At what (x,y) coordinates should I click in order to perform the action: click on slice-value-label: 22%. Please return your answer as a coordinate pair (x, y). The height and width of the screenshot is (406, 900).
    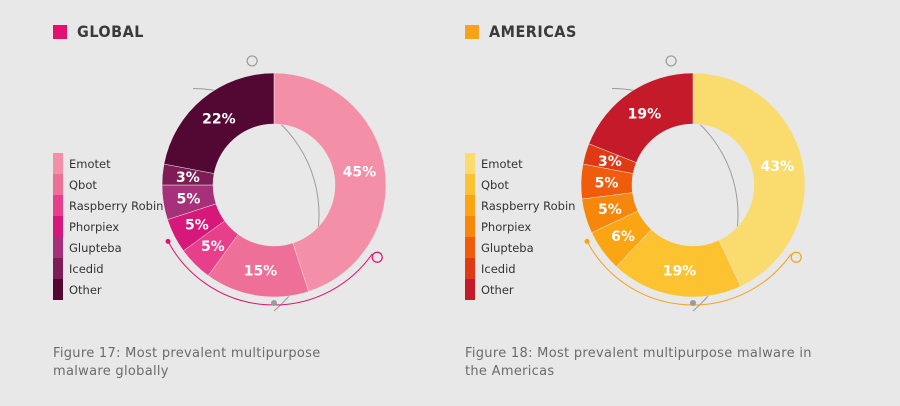
    Looking at the image, I should click on (219, 119).